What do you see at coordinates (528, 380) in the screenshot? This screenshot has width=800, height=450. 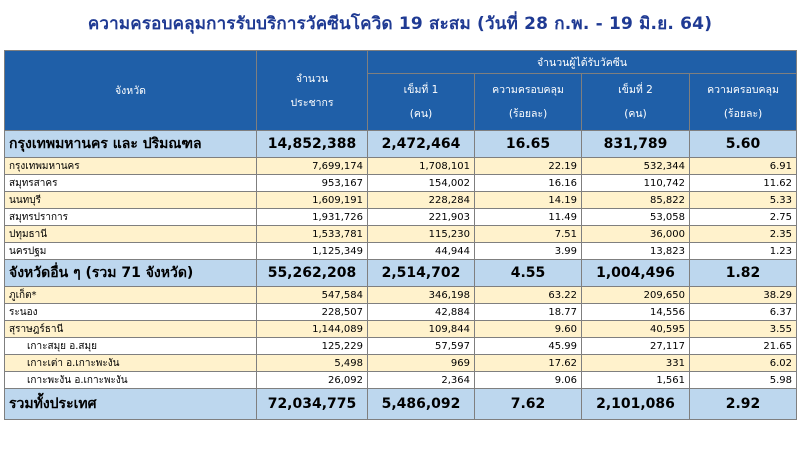 I see `row-coverage1: 9.06` at bounding box center [528, 380].